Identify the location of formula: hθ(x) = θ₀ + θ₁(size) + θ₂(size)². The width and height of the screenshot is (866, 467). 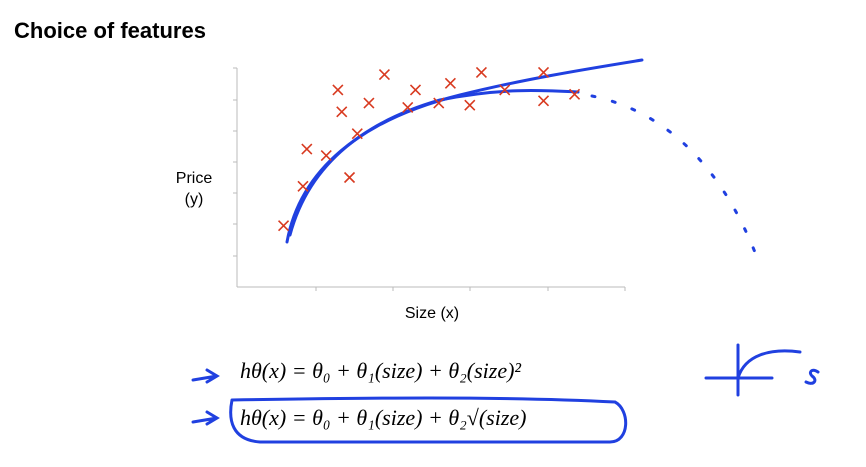
(380, 370).